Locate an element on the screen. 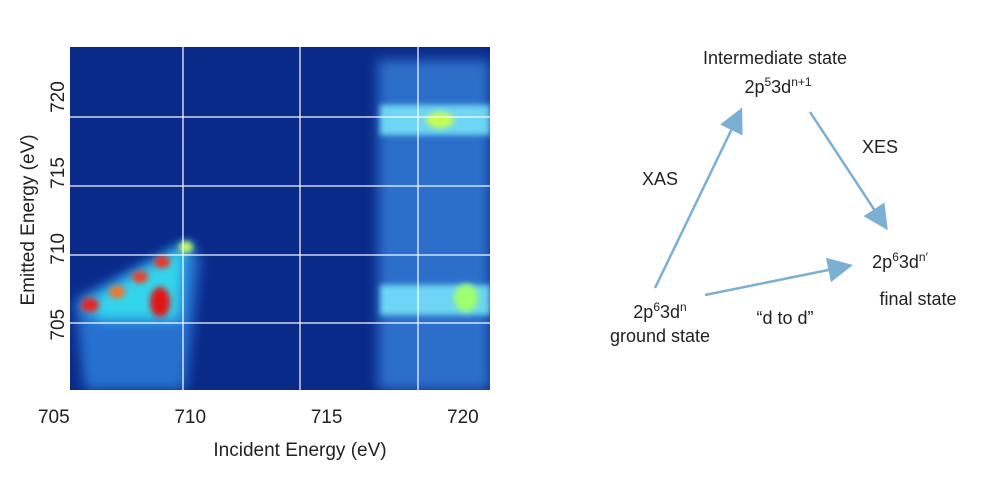  node-text: ground state is located at coordinates (660, 336).